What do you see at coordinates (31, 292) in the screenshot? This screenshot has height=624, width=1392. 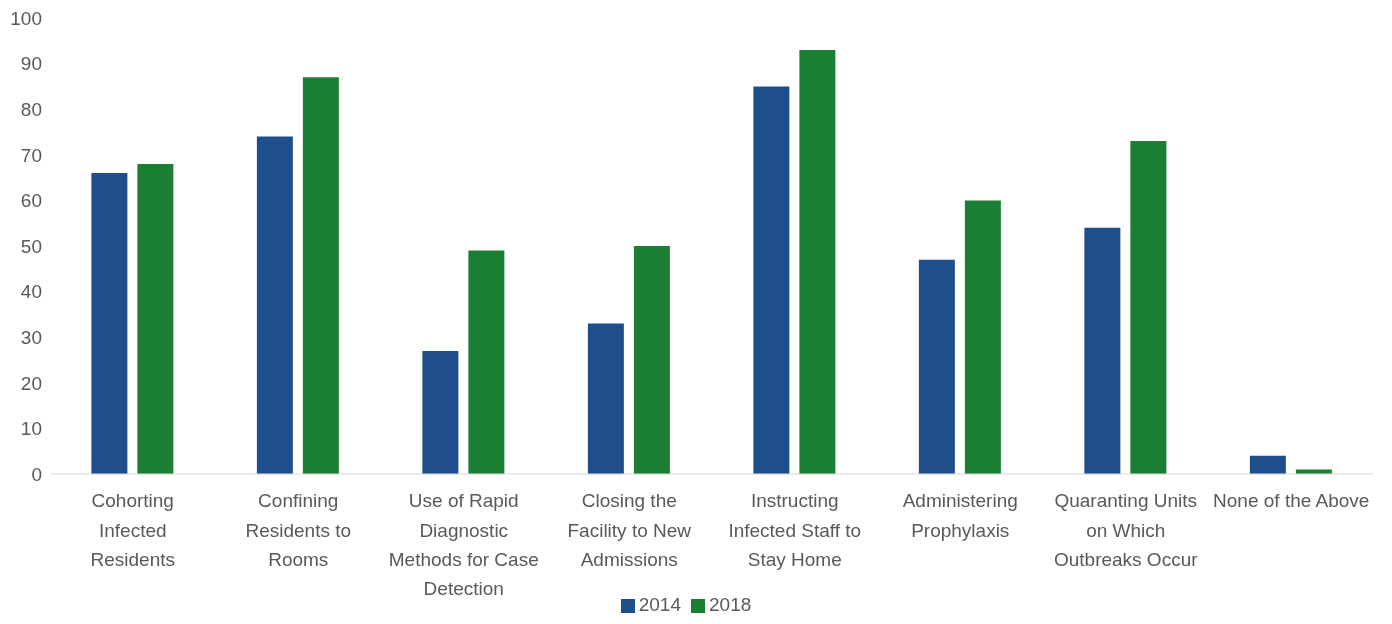 I see `y-tick-label: 40` at bounding box center [31, 292].